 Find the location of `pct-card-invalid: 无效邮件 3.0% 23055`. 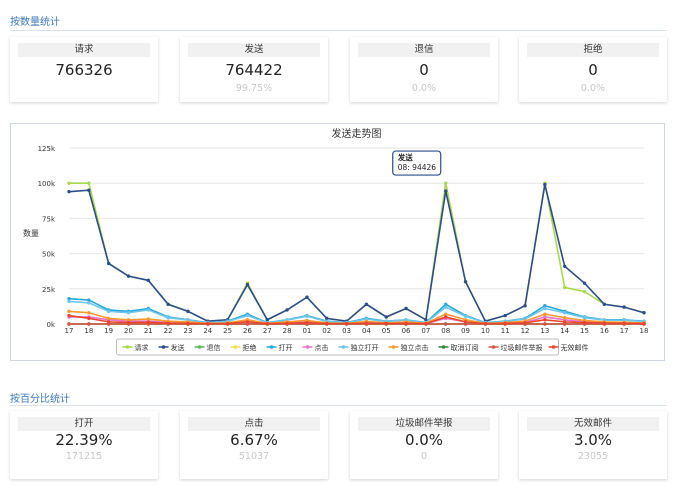

pct-card-invalid: 无效邮件 3.0% 23055 is located at coordinates (593, 445).